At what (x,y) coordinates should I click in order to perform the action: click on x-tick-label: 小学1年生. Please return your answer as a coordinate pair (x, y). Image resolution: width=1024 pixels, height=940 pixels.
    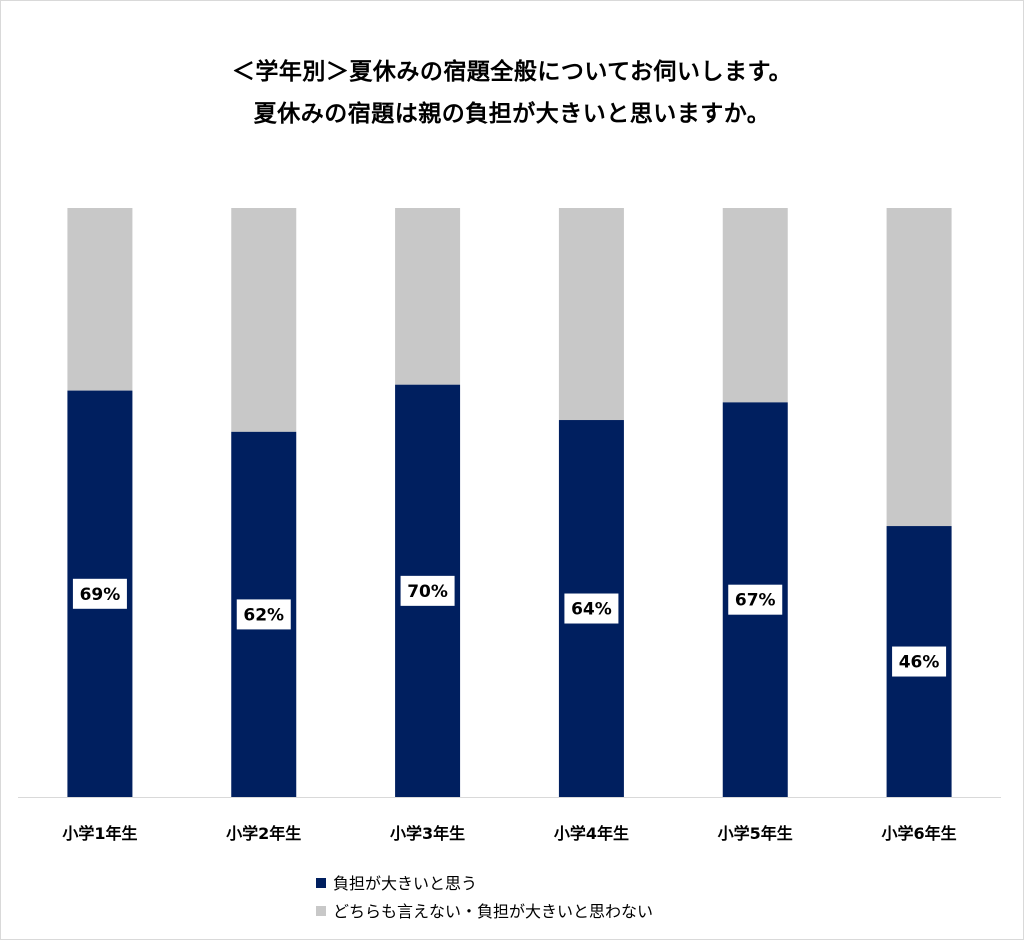
    Looking at the image, I should click on (99, 833).